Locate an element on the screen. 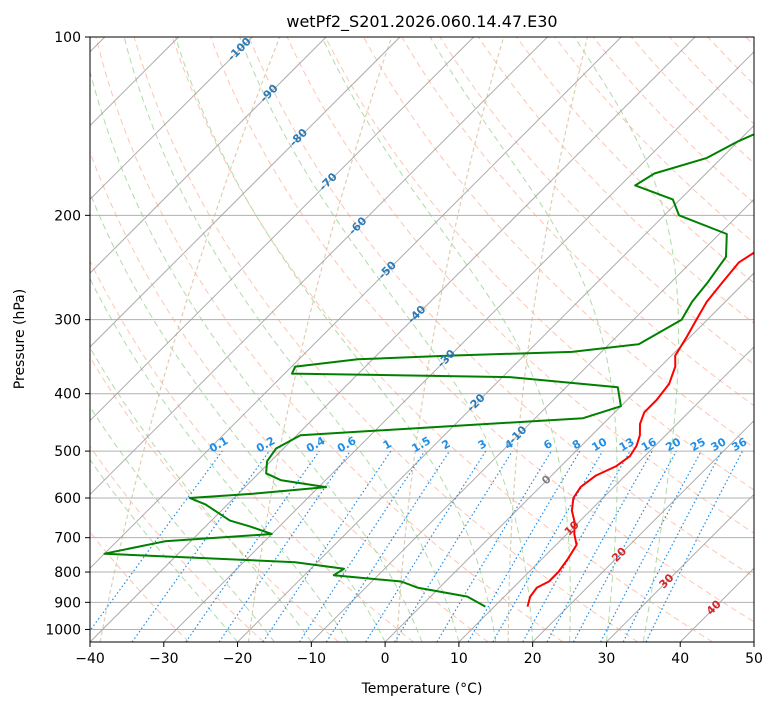  x-tick-label: −20 is located at coordinates (238, 659).